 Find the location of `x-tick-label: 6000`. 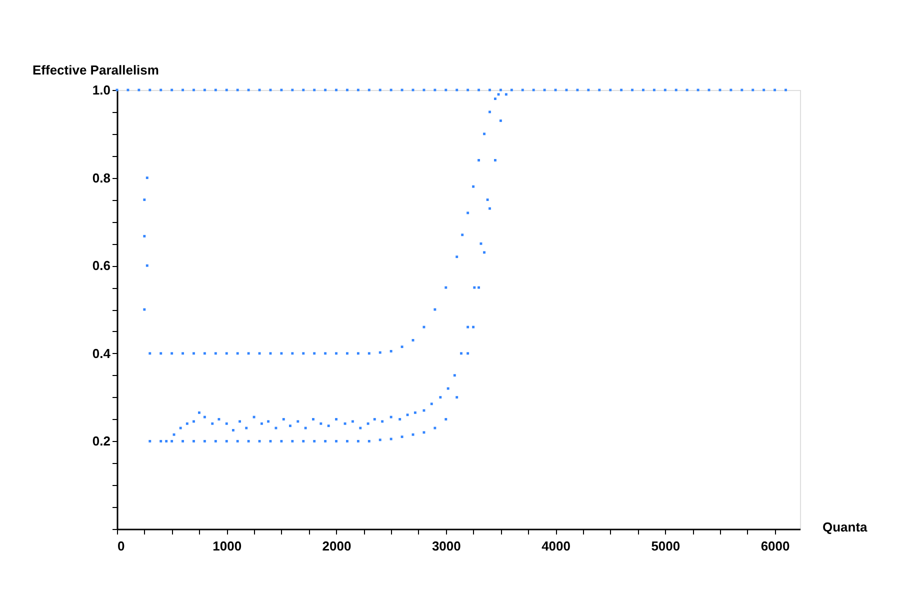

x-tick-label: 6000 is located at coordinates (775, 546).